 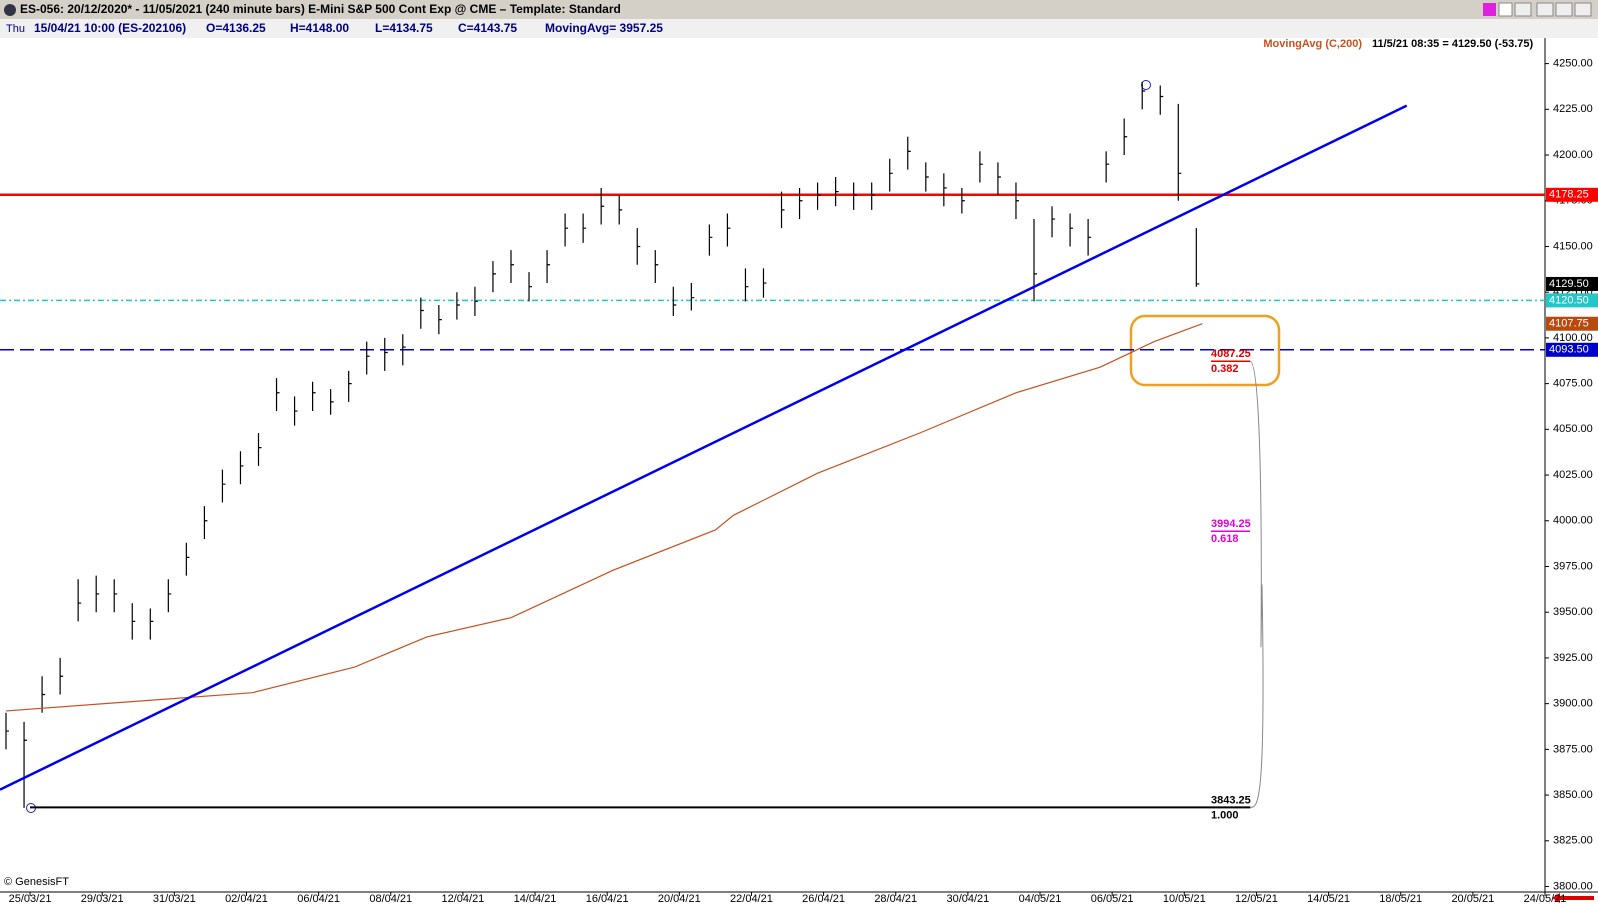 What do you see at coordinates (1184, 898) in the screenshot?
I see `x-tick-label: 10/05/21` at bounding box center [1184, 898].